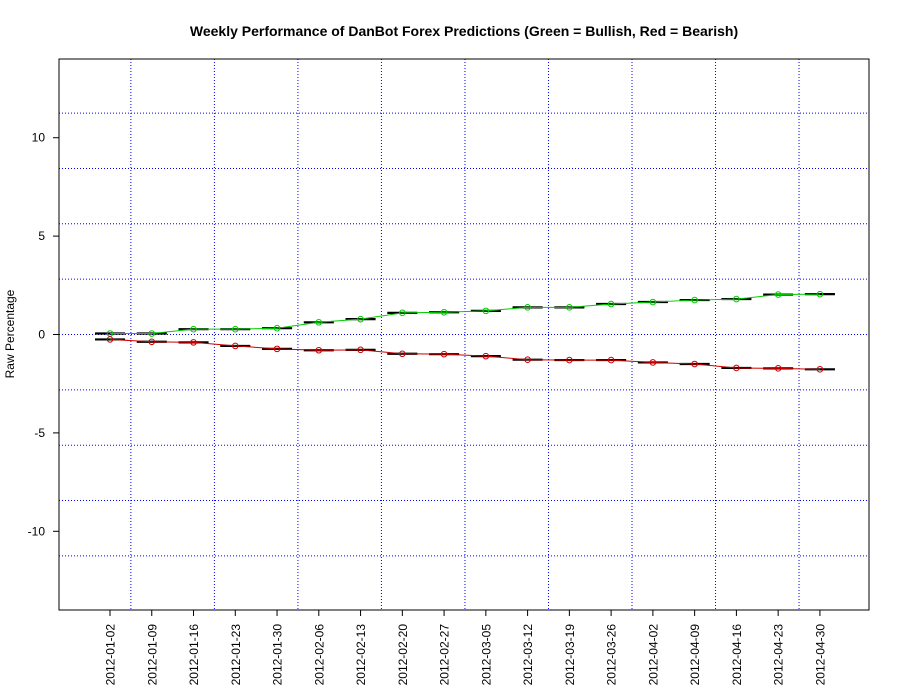 This screenshot has width=900, height=700. I want to click on x-tick-label: 2012-01-23, so click(236, 655).